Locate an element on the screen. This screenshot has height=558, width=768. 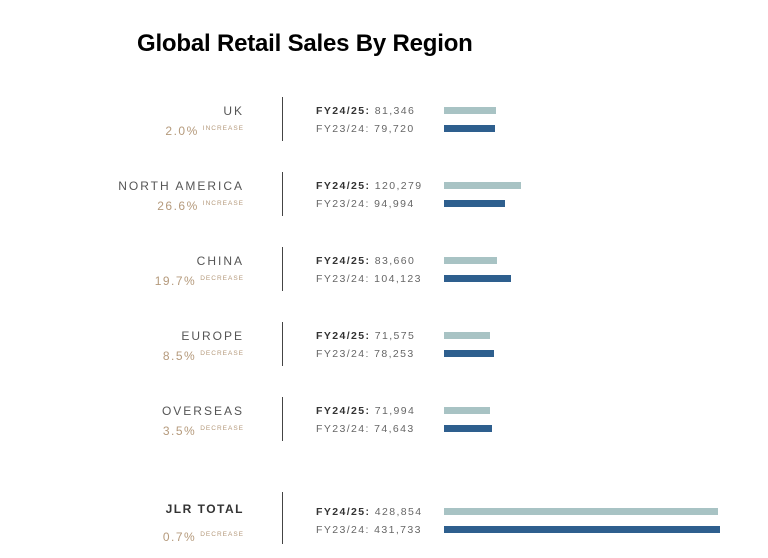
change-indicator: 8.5% DECREASE is located at coordinates (203, 356).